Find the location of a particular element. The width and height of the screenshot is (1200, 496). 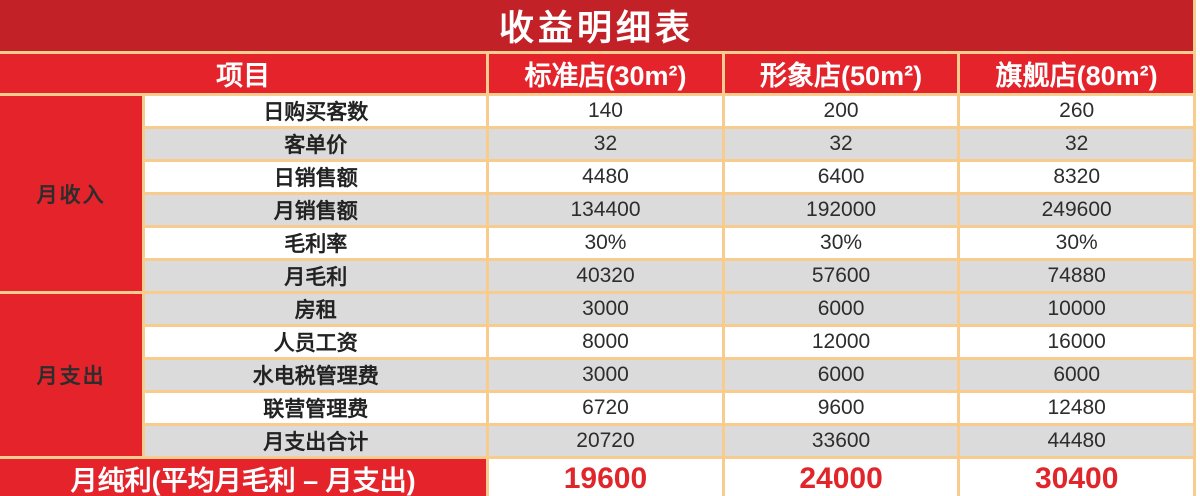

value-cell: 192000 is located at coordinates (841, 210).